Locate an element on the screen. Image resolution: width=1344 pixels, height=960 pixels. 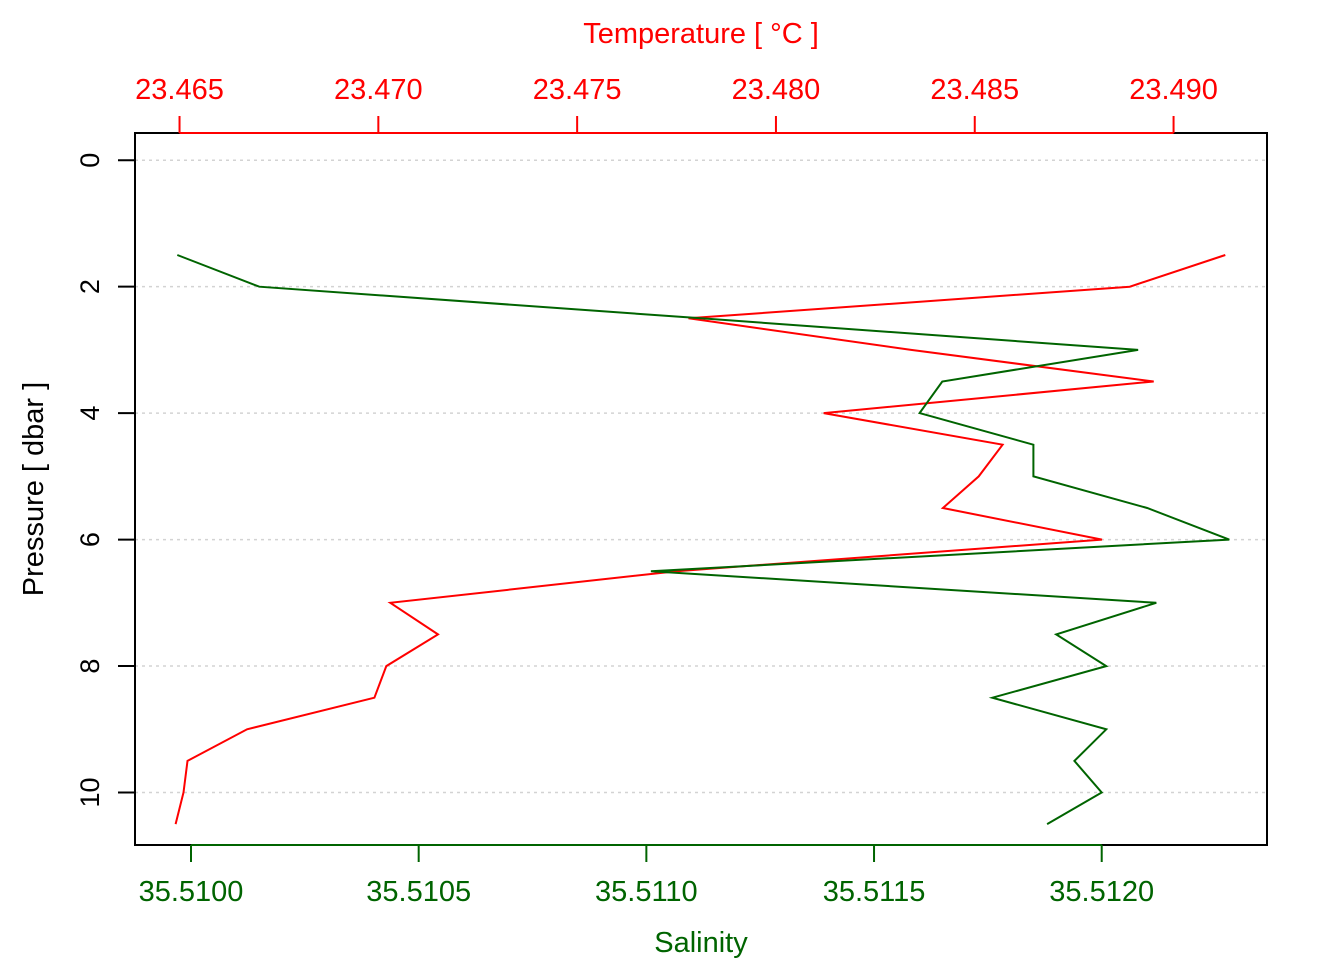
temperature-tick-label-2: 23.475 is located at coordinates (577, 90).